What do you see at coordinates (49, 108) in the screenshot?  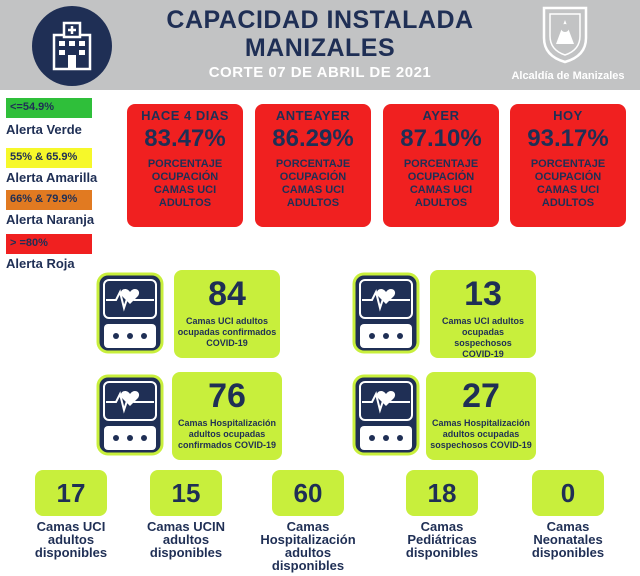 I see `legend-swatch-green: <=54.9%` at bounding box center [49, 108].